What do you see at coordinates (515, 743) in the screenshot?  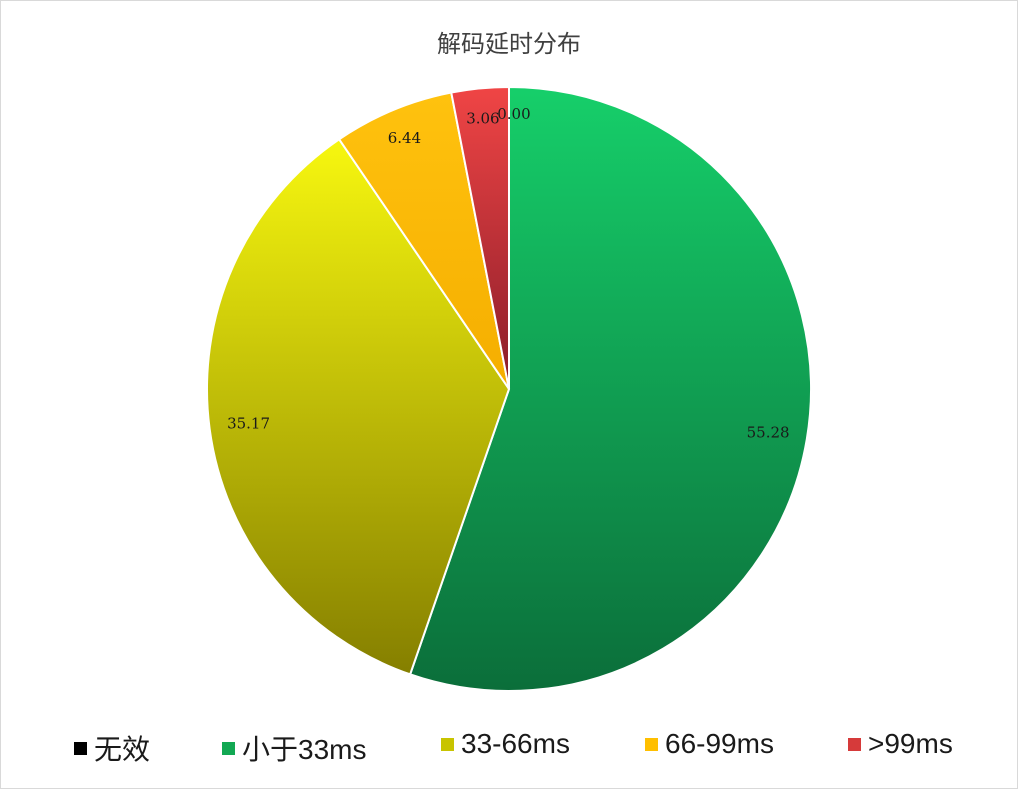 I see `legend-label-33-66ms: 33-66ms` at bounding box center [515, 743].